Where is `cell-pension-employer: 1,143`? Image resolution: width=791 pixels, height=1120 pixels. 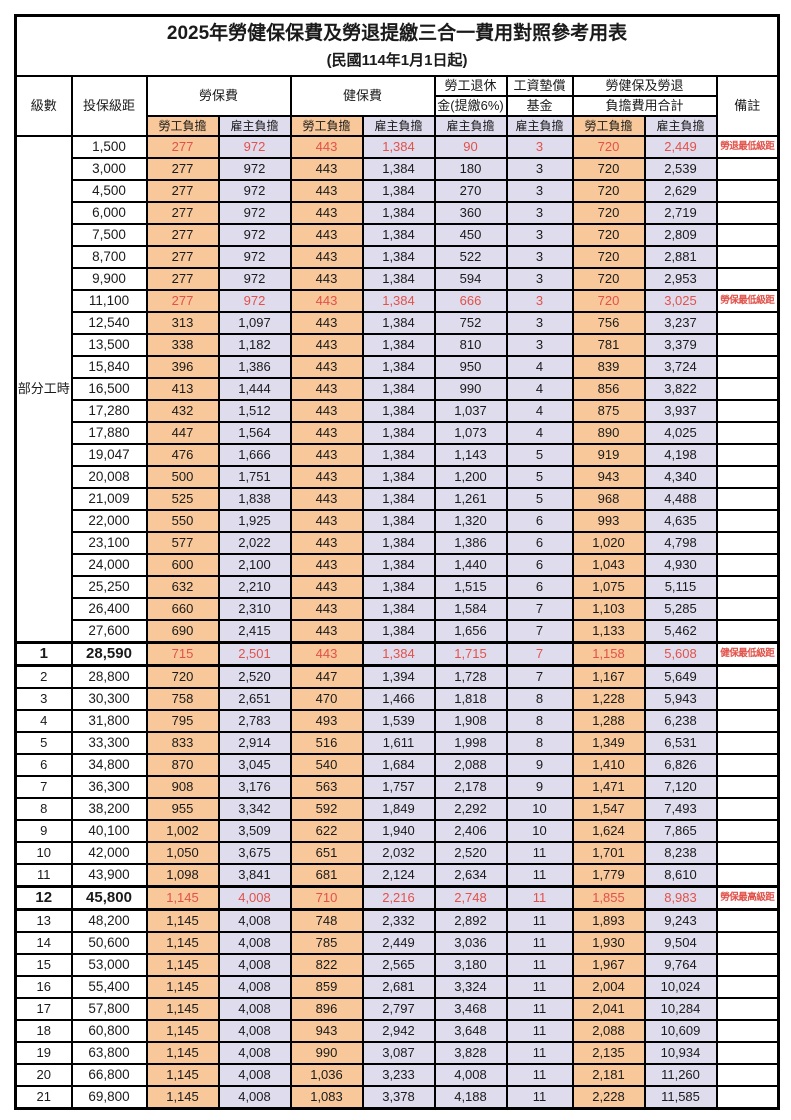 cell-pension-employer: 1,143 is located at coordinates (470, 455).